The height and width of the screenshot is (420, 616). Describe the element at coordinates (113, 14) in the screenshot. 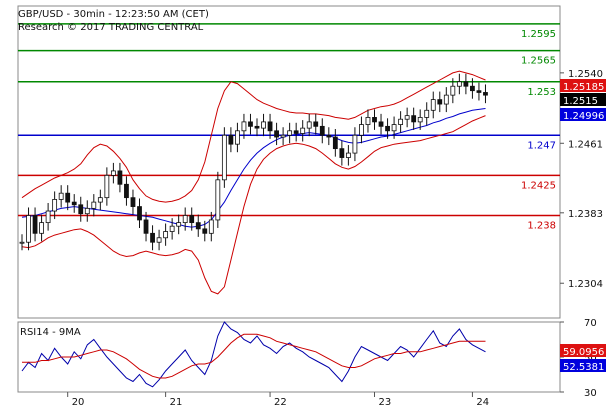

I see `chart-title: GBP/USD - 30min - 12:23:50 AM (CET)` at that location.